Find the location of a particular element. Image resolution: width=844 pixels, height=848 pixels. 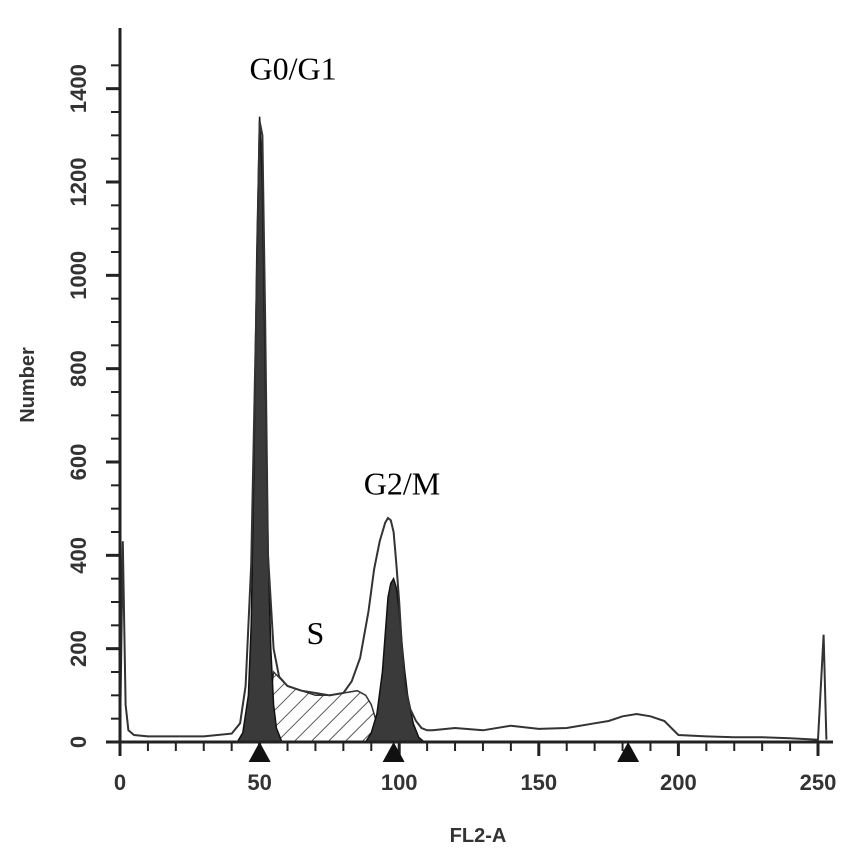

x-tick-label: 250 is located at coordinates (818, 782).